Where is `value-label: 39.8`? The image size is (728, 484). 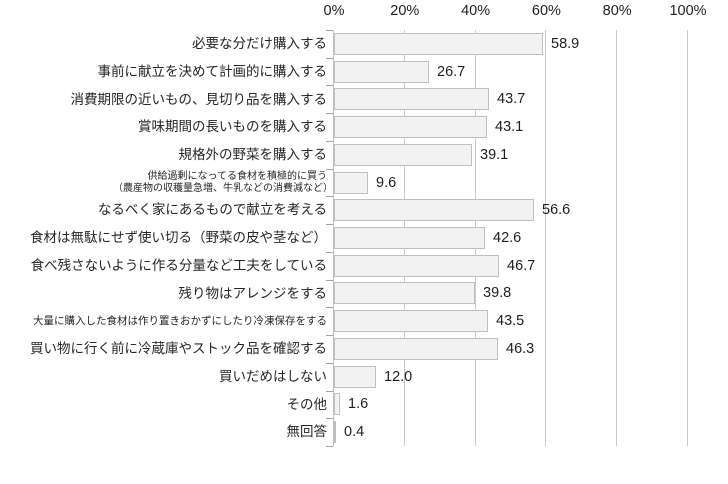
value-label: 39.8 is located at coordinates (497, 293).